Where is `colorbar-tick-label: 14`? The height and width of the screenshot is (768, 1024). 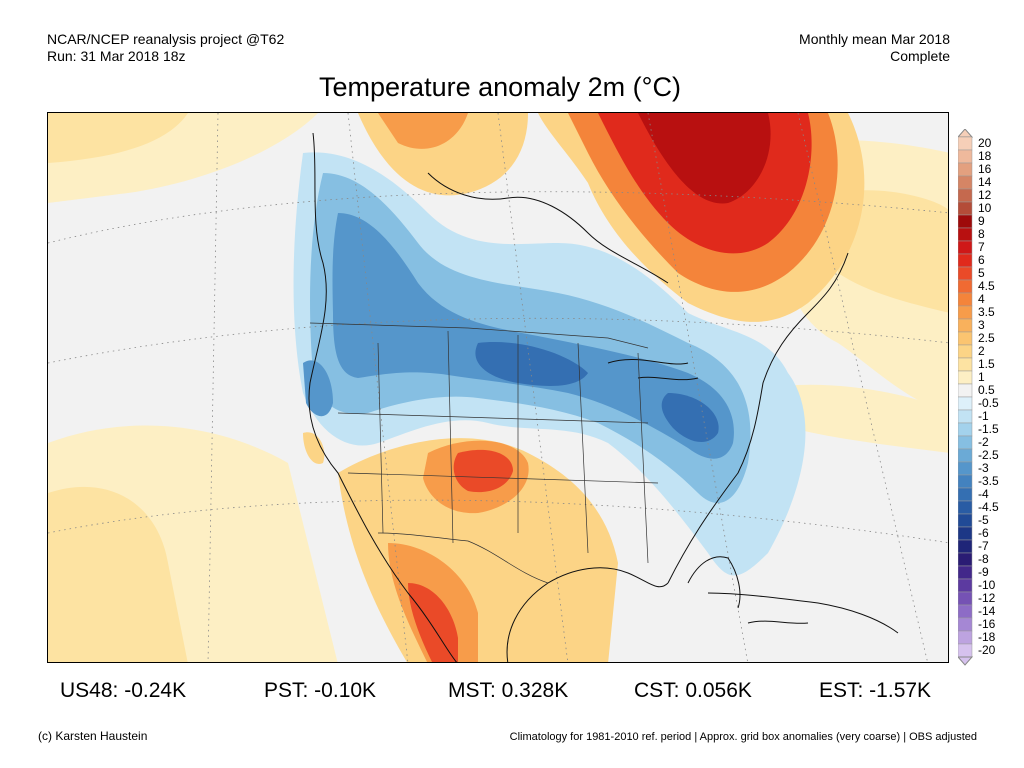 colorbar-tick-label: 14 is located at coordinates (985, 182).